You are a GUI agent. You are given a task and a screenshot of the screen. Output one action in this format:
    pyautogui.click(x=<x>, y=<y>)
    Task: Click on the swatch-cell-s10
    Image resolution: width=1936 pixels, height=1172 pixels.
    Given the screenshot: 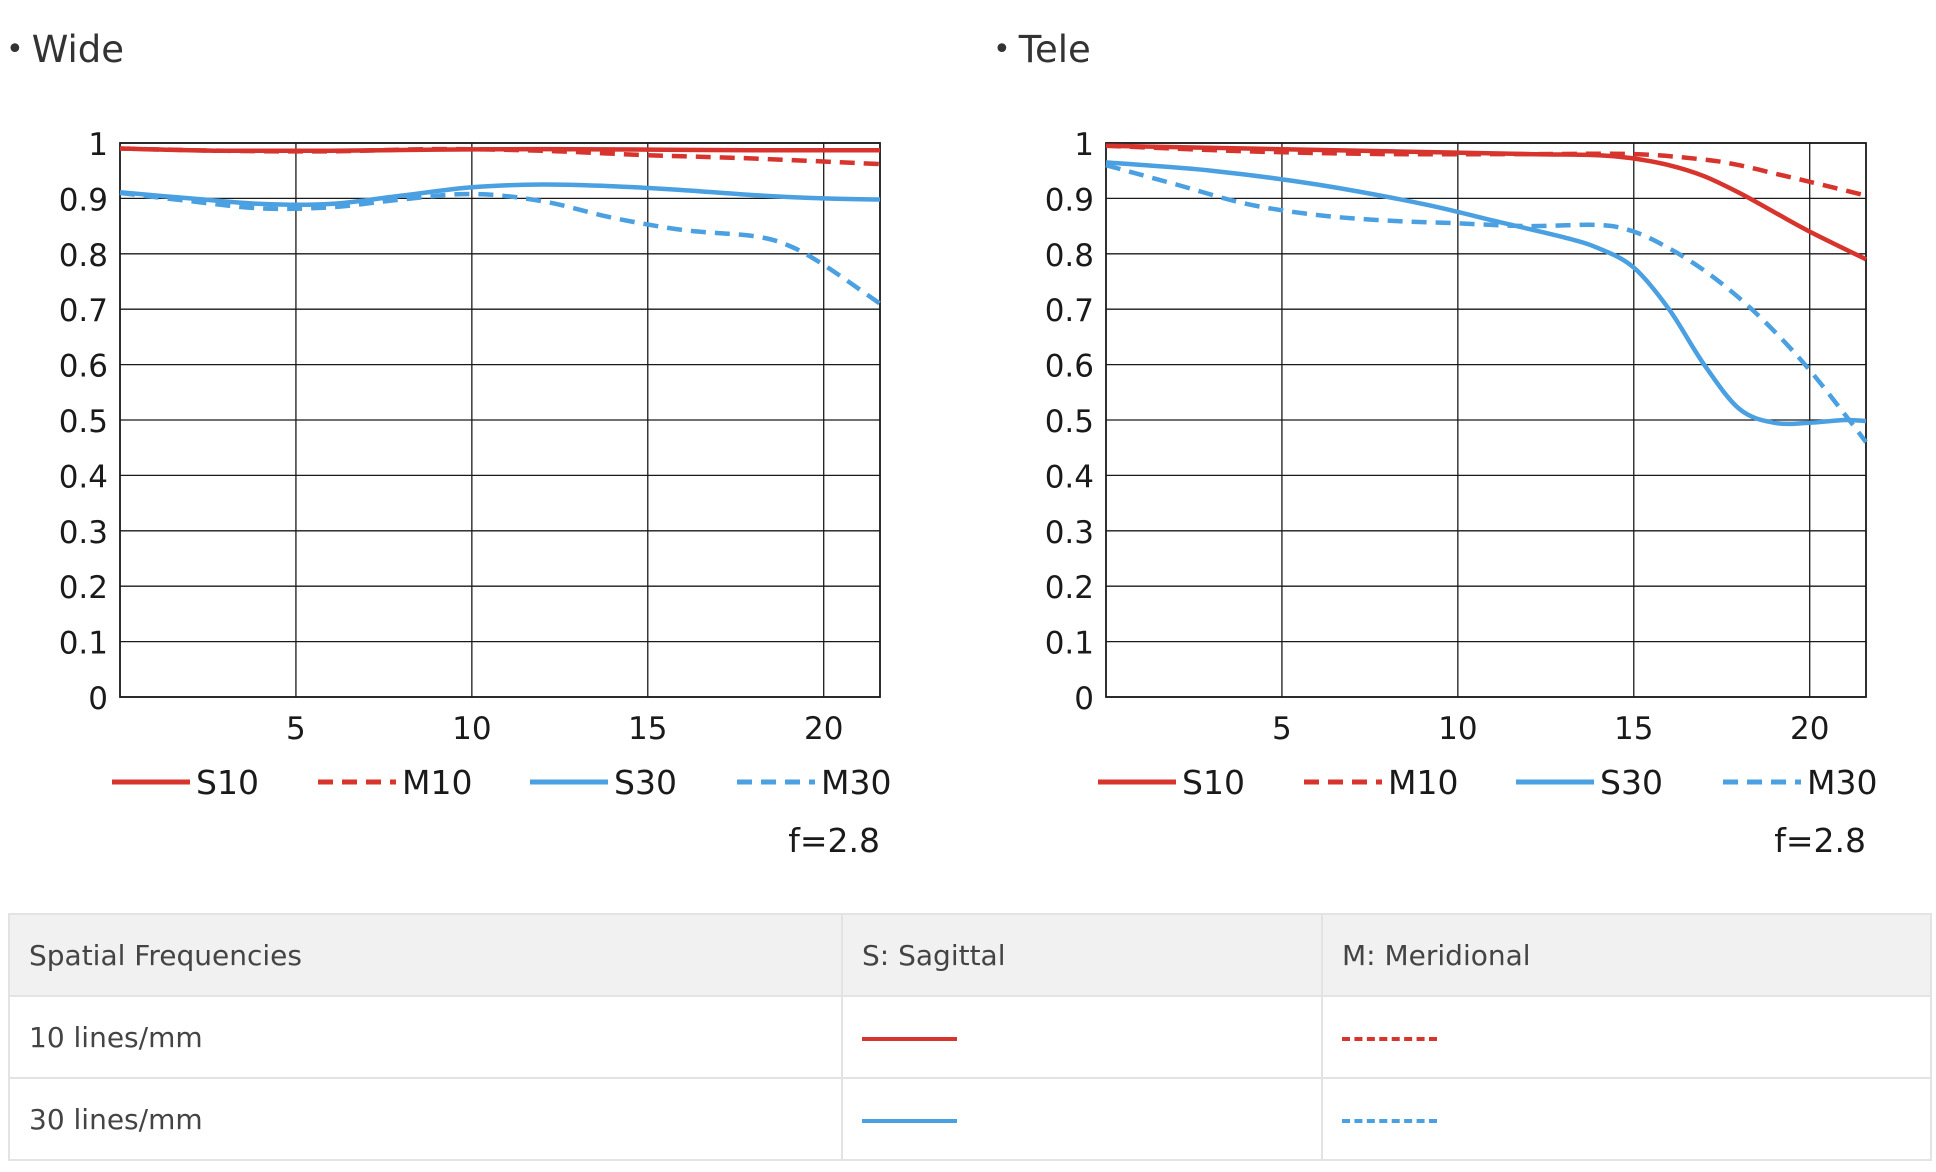 What is the action you would take?
    pyautogui.click(x=1082, y=1037)
    